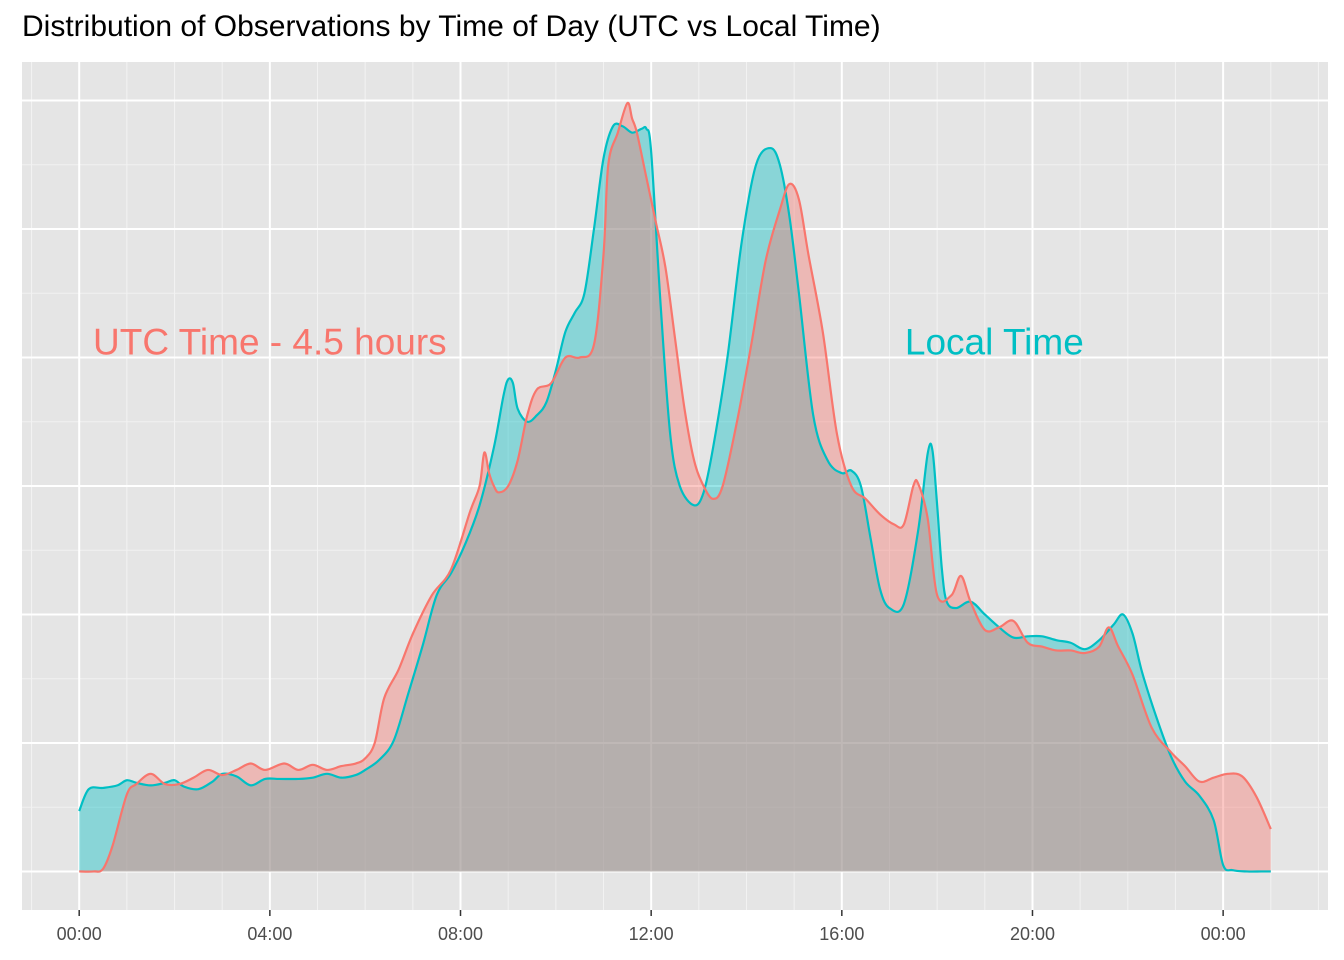 This screenshot has width=1344, height=960. Describe the element at coordinates (269, 934) in the screenshot. I see `x-tick-label: 04:00` at that location.